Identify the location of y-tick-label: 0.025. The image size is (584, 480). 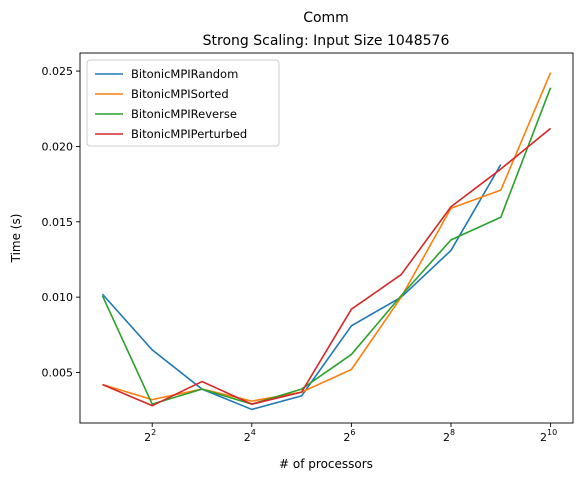
(58, 71).